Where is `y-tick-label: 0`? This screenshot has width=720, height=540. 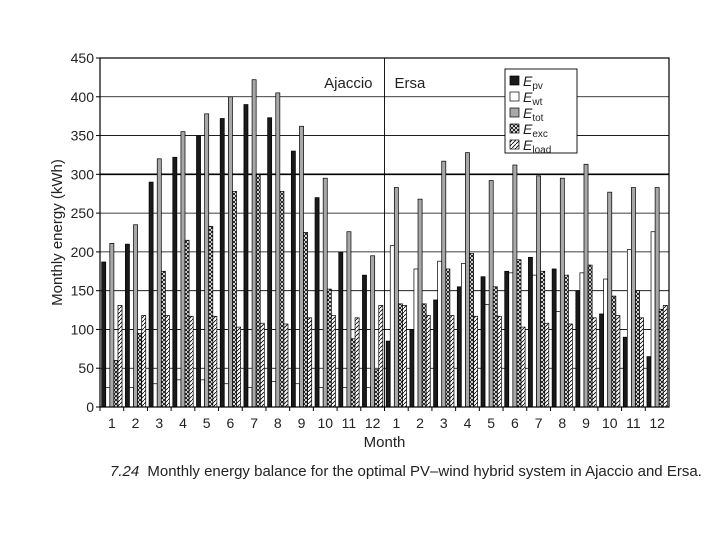 y-tick-label: 0 is located at coordinates (90, 407).